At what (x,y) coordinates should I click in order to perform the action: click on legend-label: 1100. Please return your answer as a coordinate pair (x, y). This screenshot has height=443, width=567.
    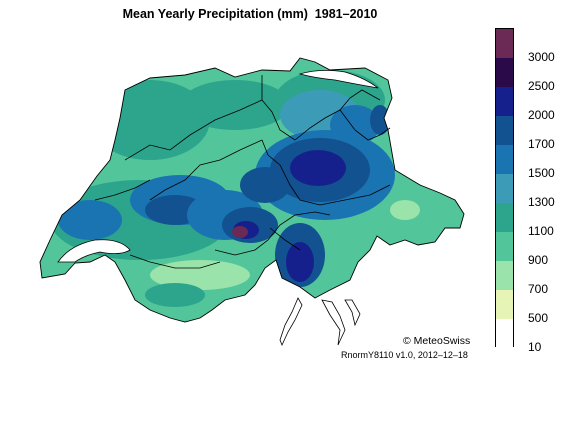
    Looking at the image, I should click on (541, 231).